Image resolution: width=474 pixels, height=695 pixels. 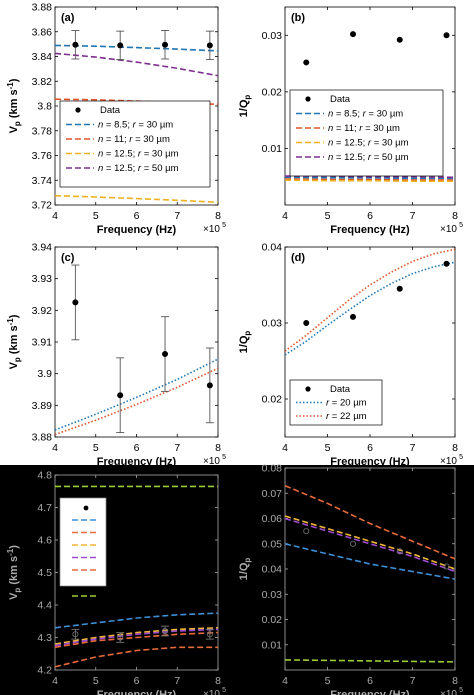 I want to click on y-tick-label: 3.89, so click(x=42, y=406).